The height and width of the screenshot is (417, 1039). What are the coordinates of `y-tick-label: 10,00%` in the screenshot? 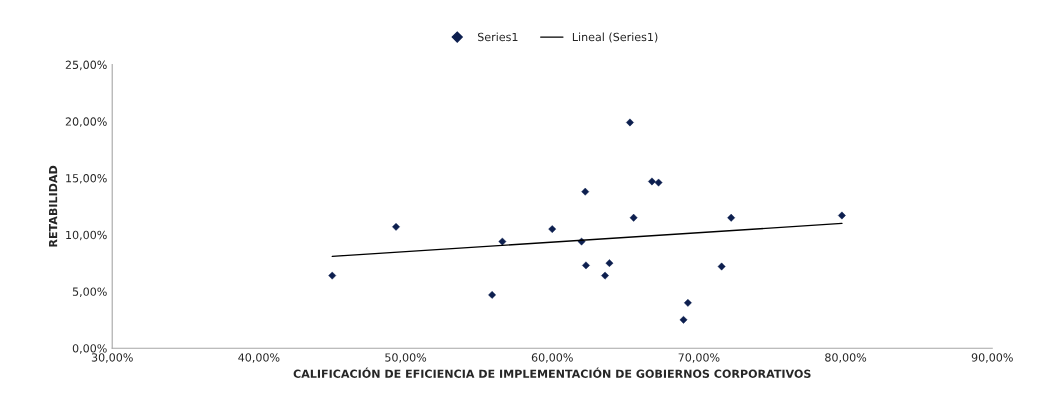 It's located at (86, 235).